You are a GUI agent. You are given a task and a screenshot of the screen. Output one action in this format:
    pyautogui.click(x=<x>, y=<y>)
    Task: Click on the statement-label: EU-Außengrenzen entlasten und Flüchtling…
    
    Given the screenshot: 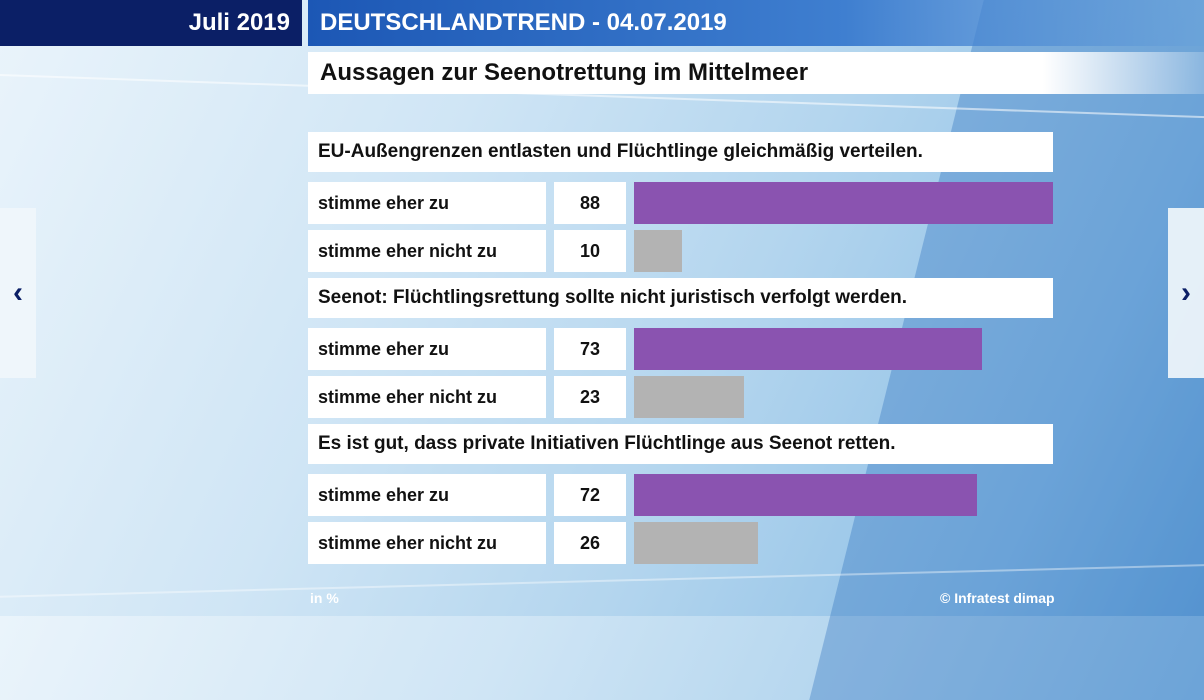 What is the action you would take?
    pyautogui.click(x=680, y=152)
    